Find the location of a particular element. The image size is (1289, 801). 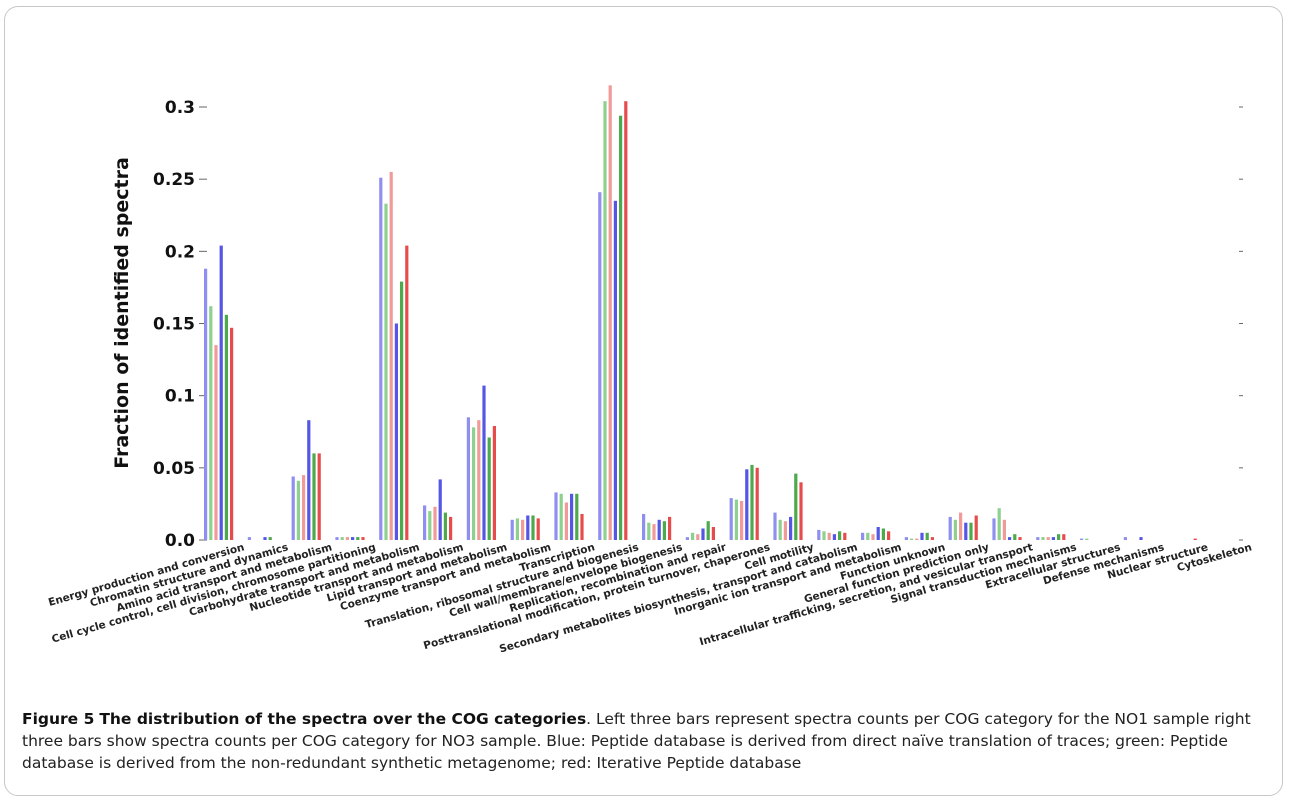

figure-label: Figure 5 is located at coordinates (58, 719).